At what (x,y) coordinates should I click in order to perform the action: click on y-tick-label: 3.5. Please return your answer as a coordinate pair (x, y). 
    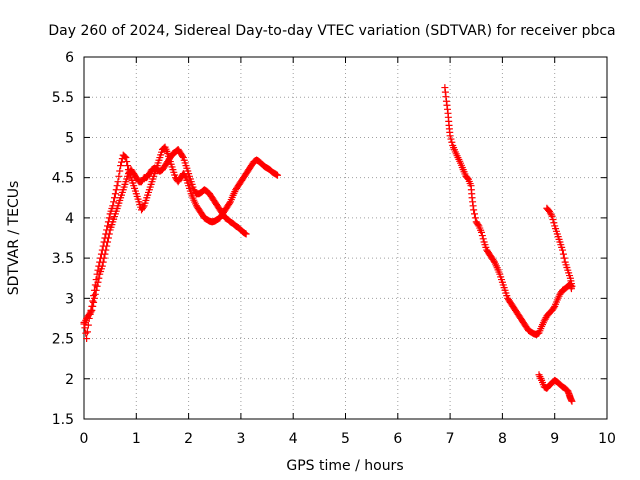
    Looking at the image, I should click on (63, 259).